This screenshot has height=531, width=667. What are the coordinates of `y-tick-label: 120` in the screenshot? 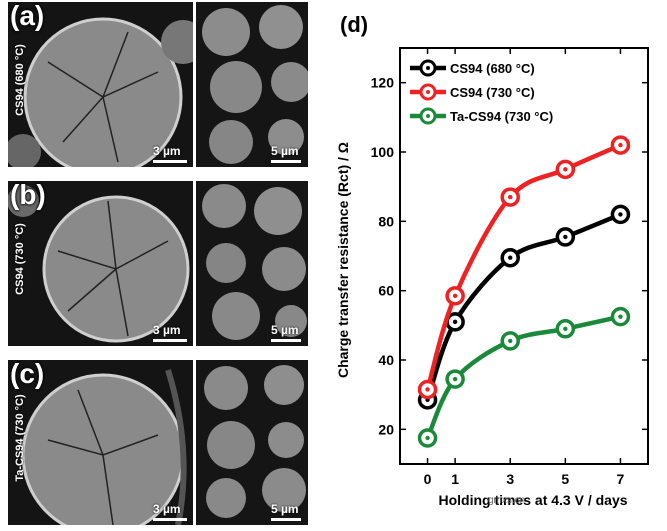 It's located at (383, 83).